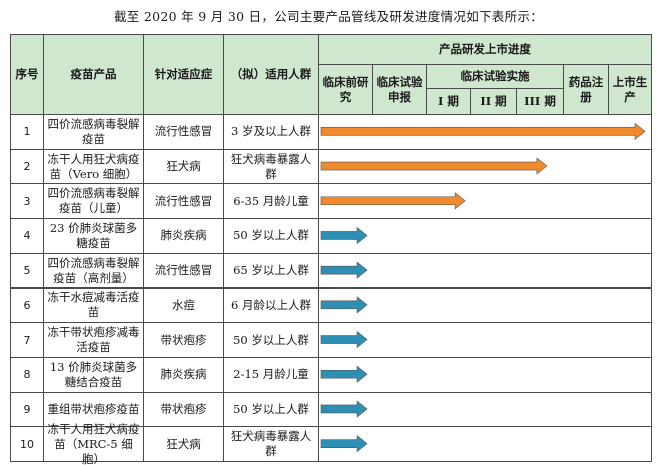  I want to click on row-vaccine: 23 价肺炎球菌多糖疫苗, so click(93, 236).